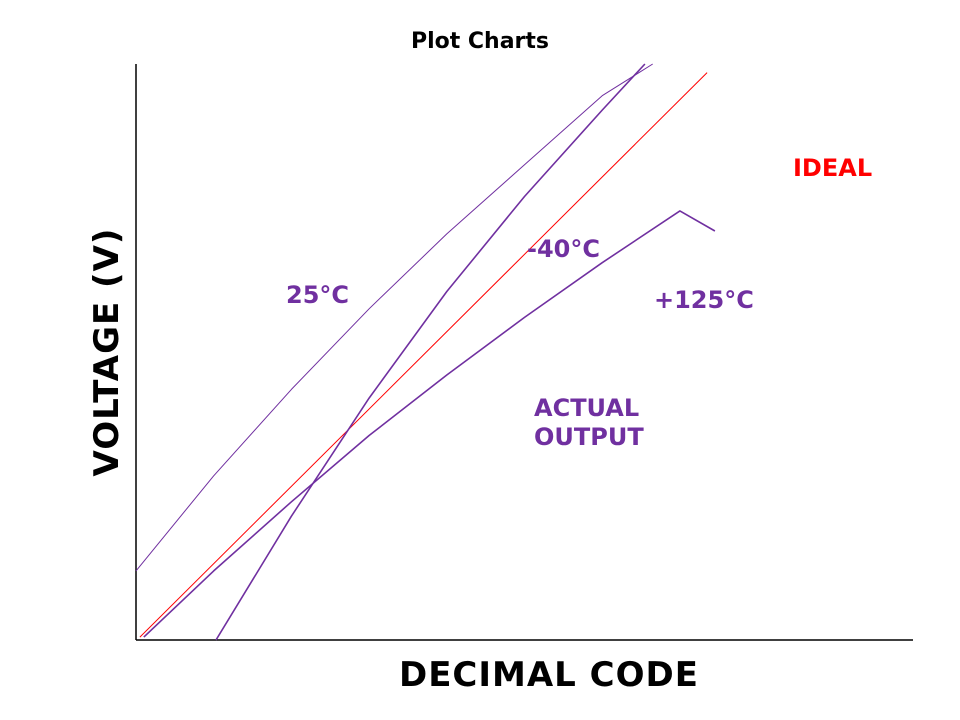  What do you see at coordinates (317, 295) in the screenshot?
I see `annotation-25c: 25°C` at bounding box center [317, 295].